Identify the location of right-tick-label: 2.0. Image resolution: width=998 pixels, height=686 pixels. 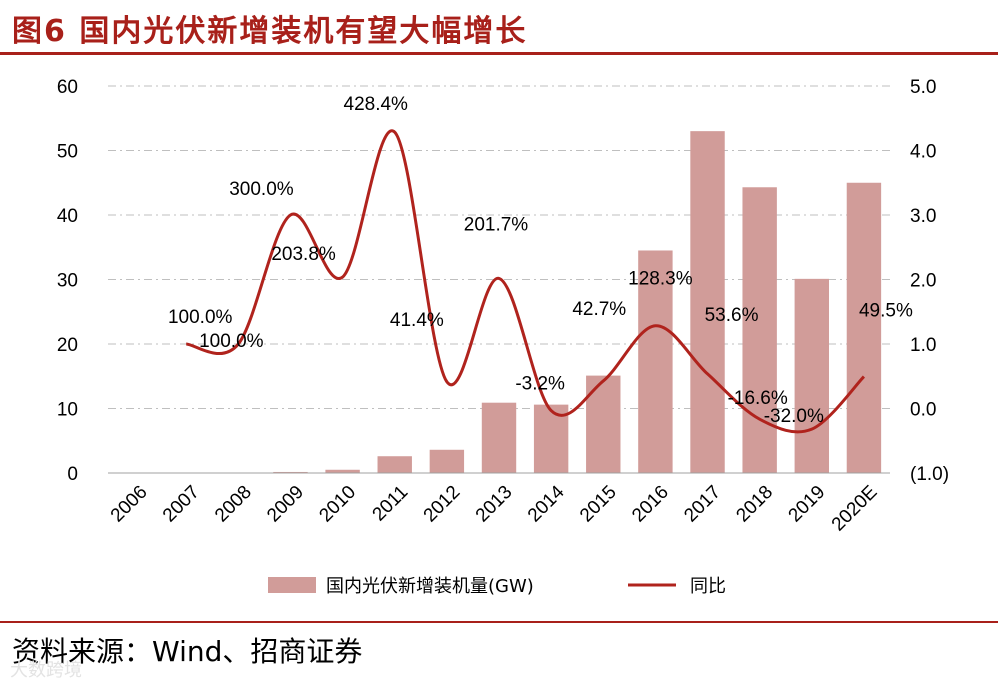
(923, 281).